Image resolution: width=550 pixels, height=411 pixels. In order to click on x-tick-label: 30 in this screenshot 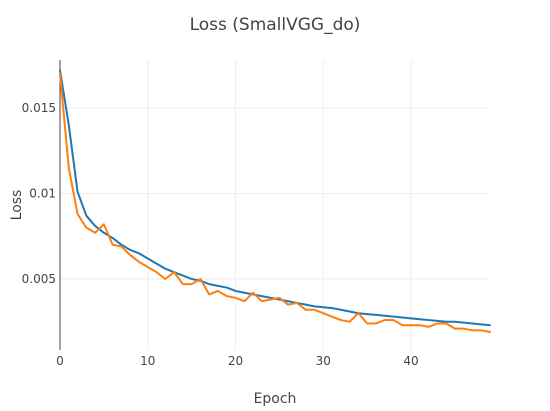, I will do `click(323, 361)`.